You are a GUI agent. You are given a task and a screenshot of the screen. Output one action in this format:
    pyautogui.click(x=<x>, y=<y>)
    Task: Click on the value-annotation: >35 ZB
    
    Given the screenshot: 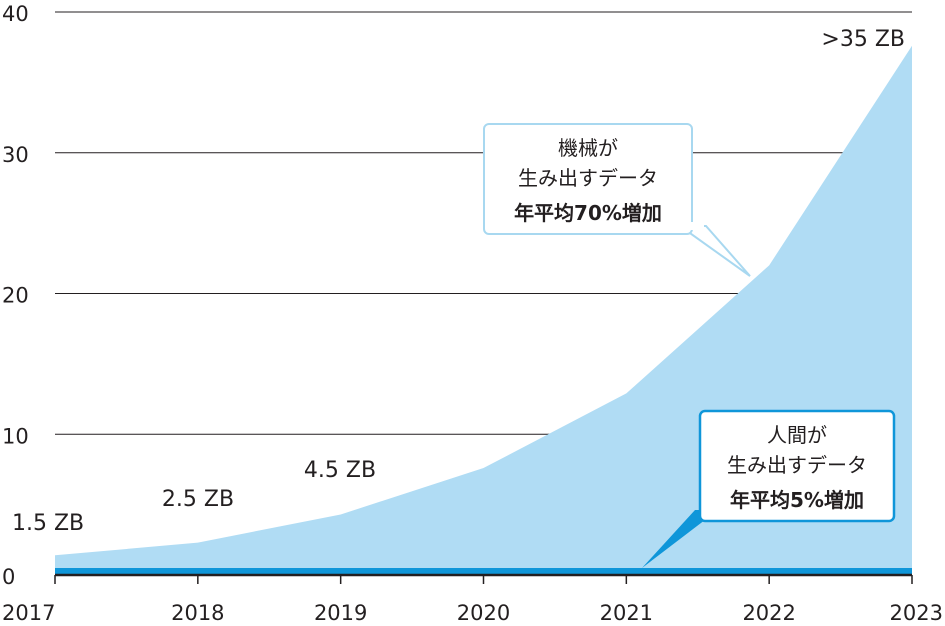 What is the action you would take?
    pyautogui.click(x=863, y=39)
    